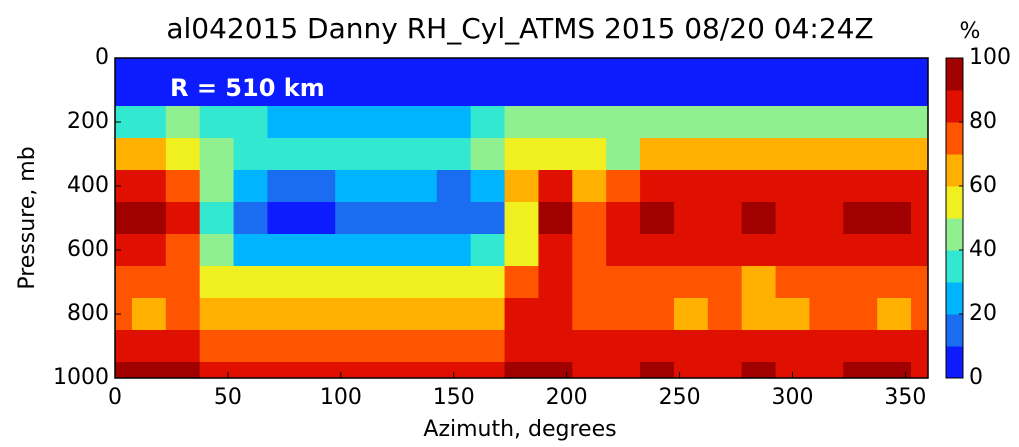 Image resolution: width=1019 pixels, height=447 pixels. What do you see at coordinates (970, 31) in the screenshot?
I see `colorbar-label: %` at bounding box center [970, 31].